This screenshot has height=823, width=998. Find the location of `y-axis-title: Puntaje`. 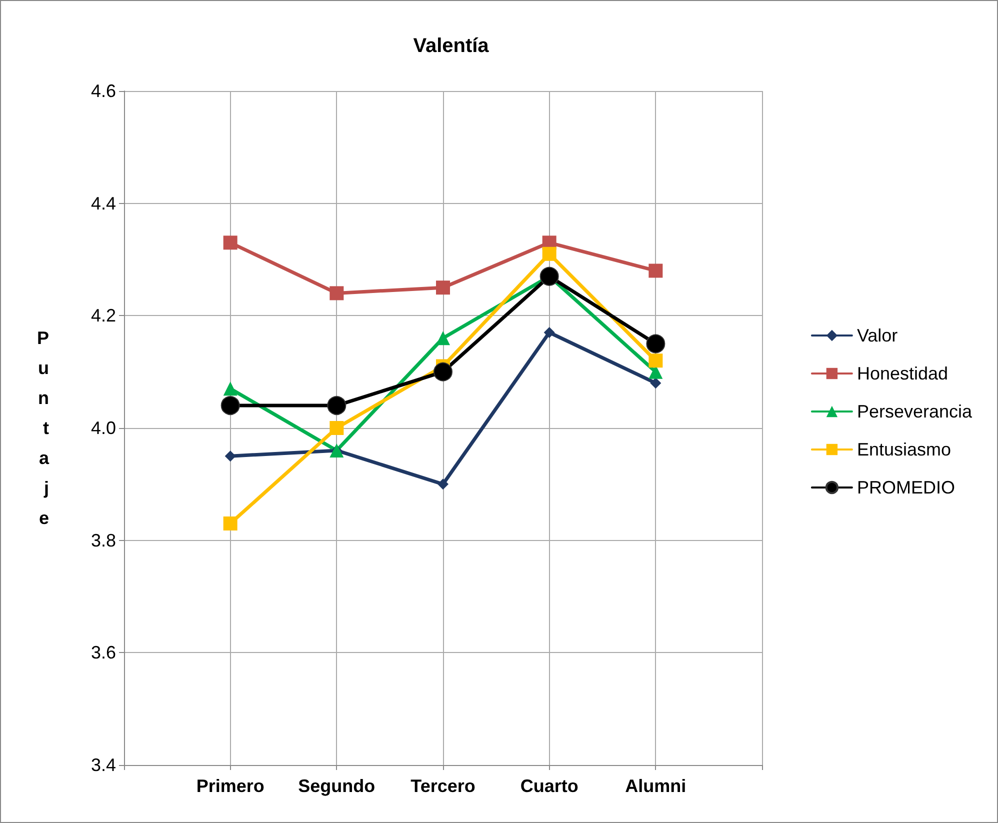

y-axis-title: Puntaje is located at coordinates (43, 428).